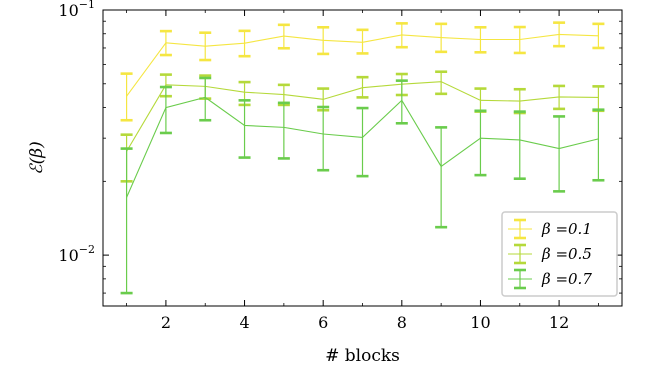 This screenshot has width=651, height=372. Describe the element at coordinates (559, 322) in the screenshot. I see `x-tick-label: 12` at that location.